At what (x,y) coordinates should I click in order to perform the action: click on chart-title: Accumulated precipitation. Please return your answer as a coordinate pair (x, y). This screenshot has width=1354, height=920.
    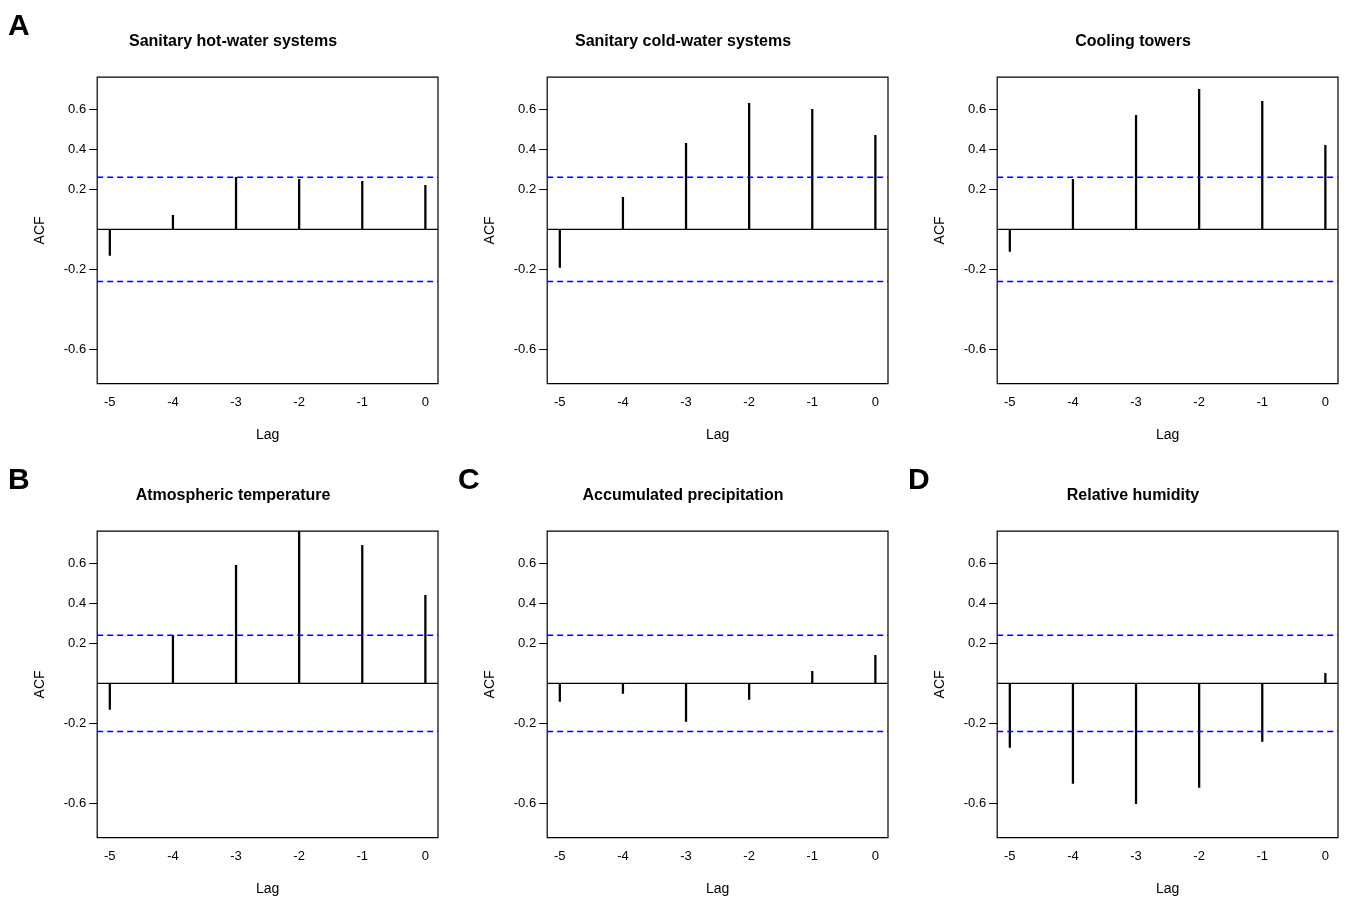
    Looking at the image, I should click on (683, 495).